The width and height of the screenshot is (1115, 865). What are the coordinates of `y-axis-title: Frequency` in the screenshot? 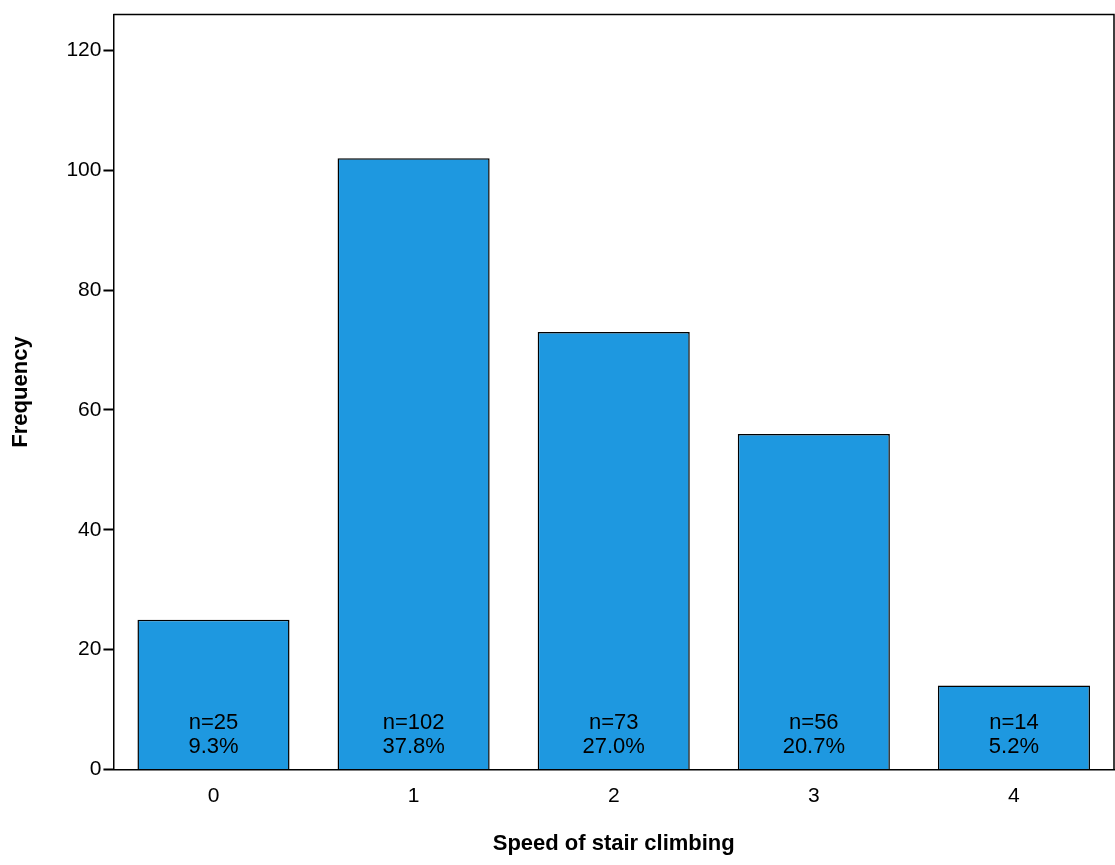 It's located at (20, 391).